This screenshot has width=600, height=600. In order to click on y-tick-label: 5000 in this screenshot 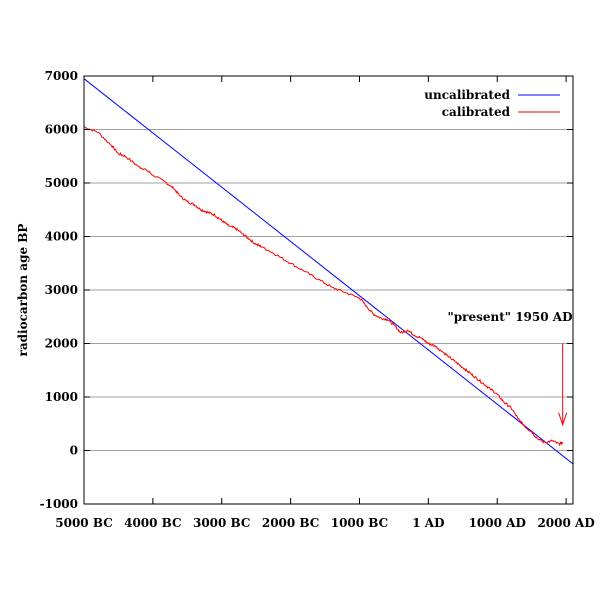, I will do `click(61, 183)`.